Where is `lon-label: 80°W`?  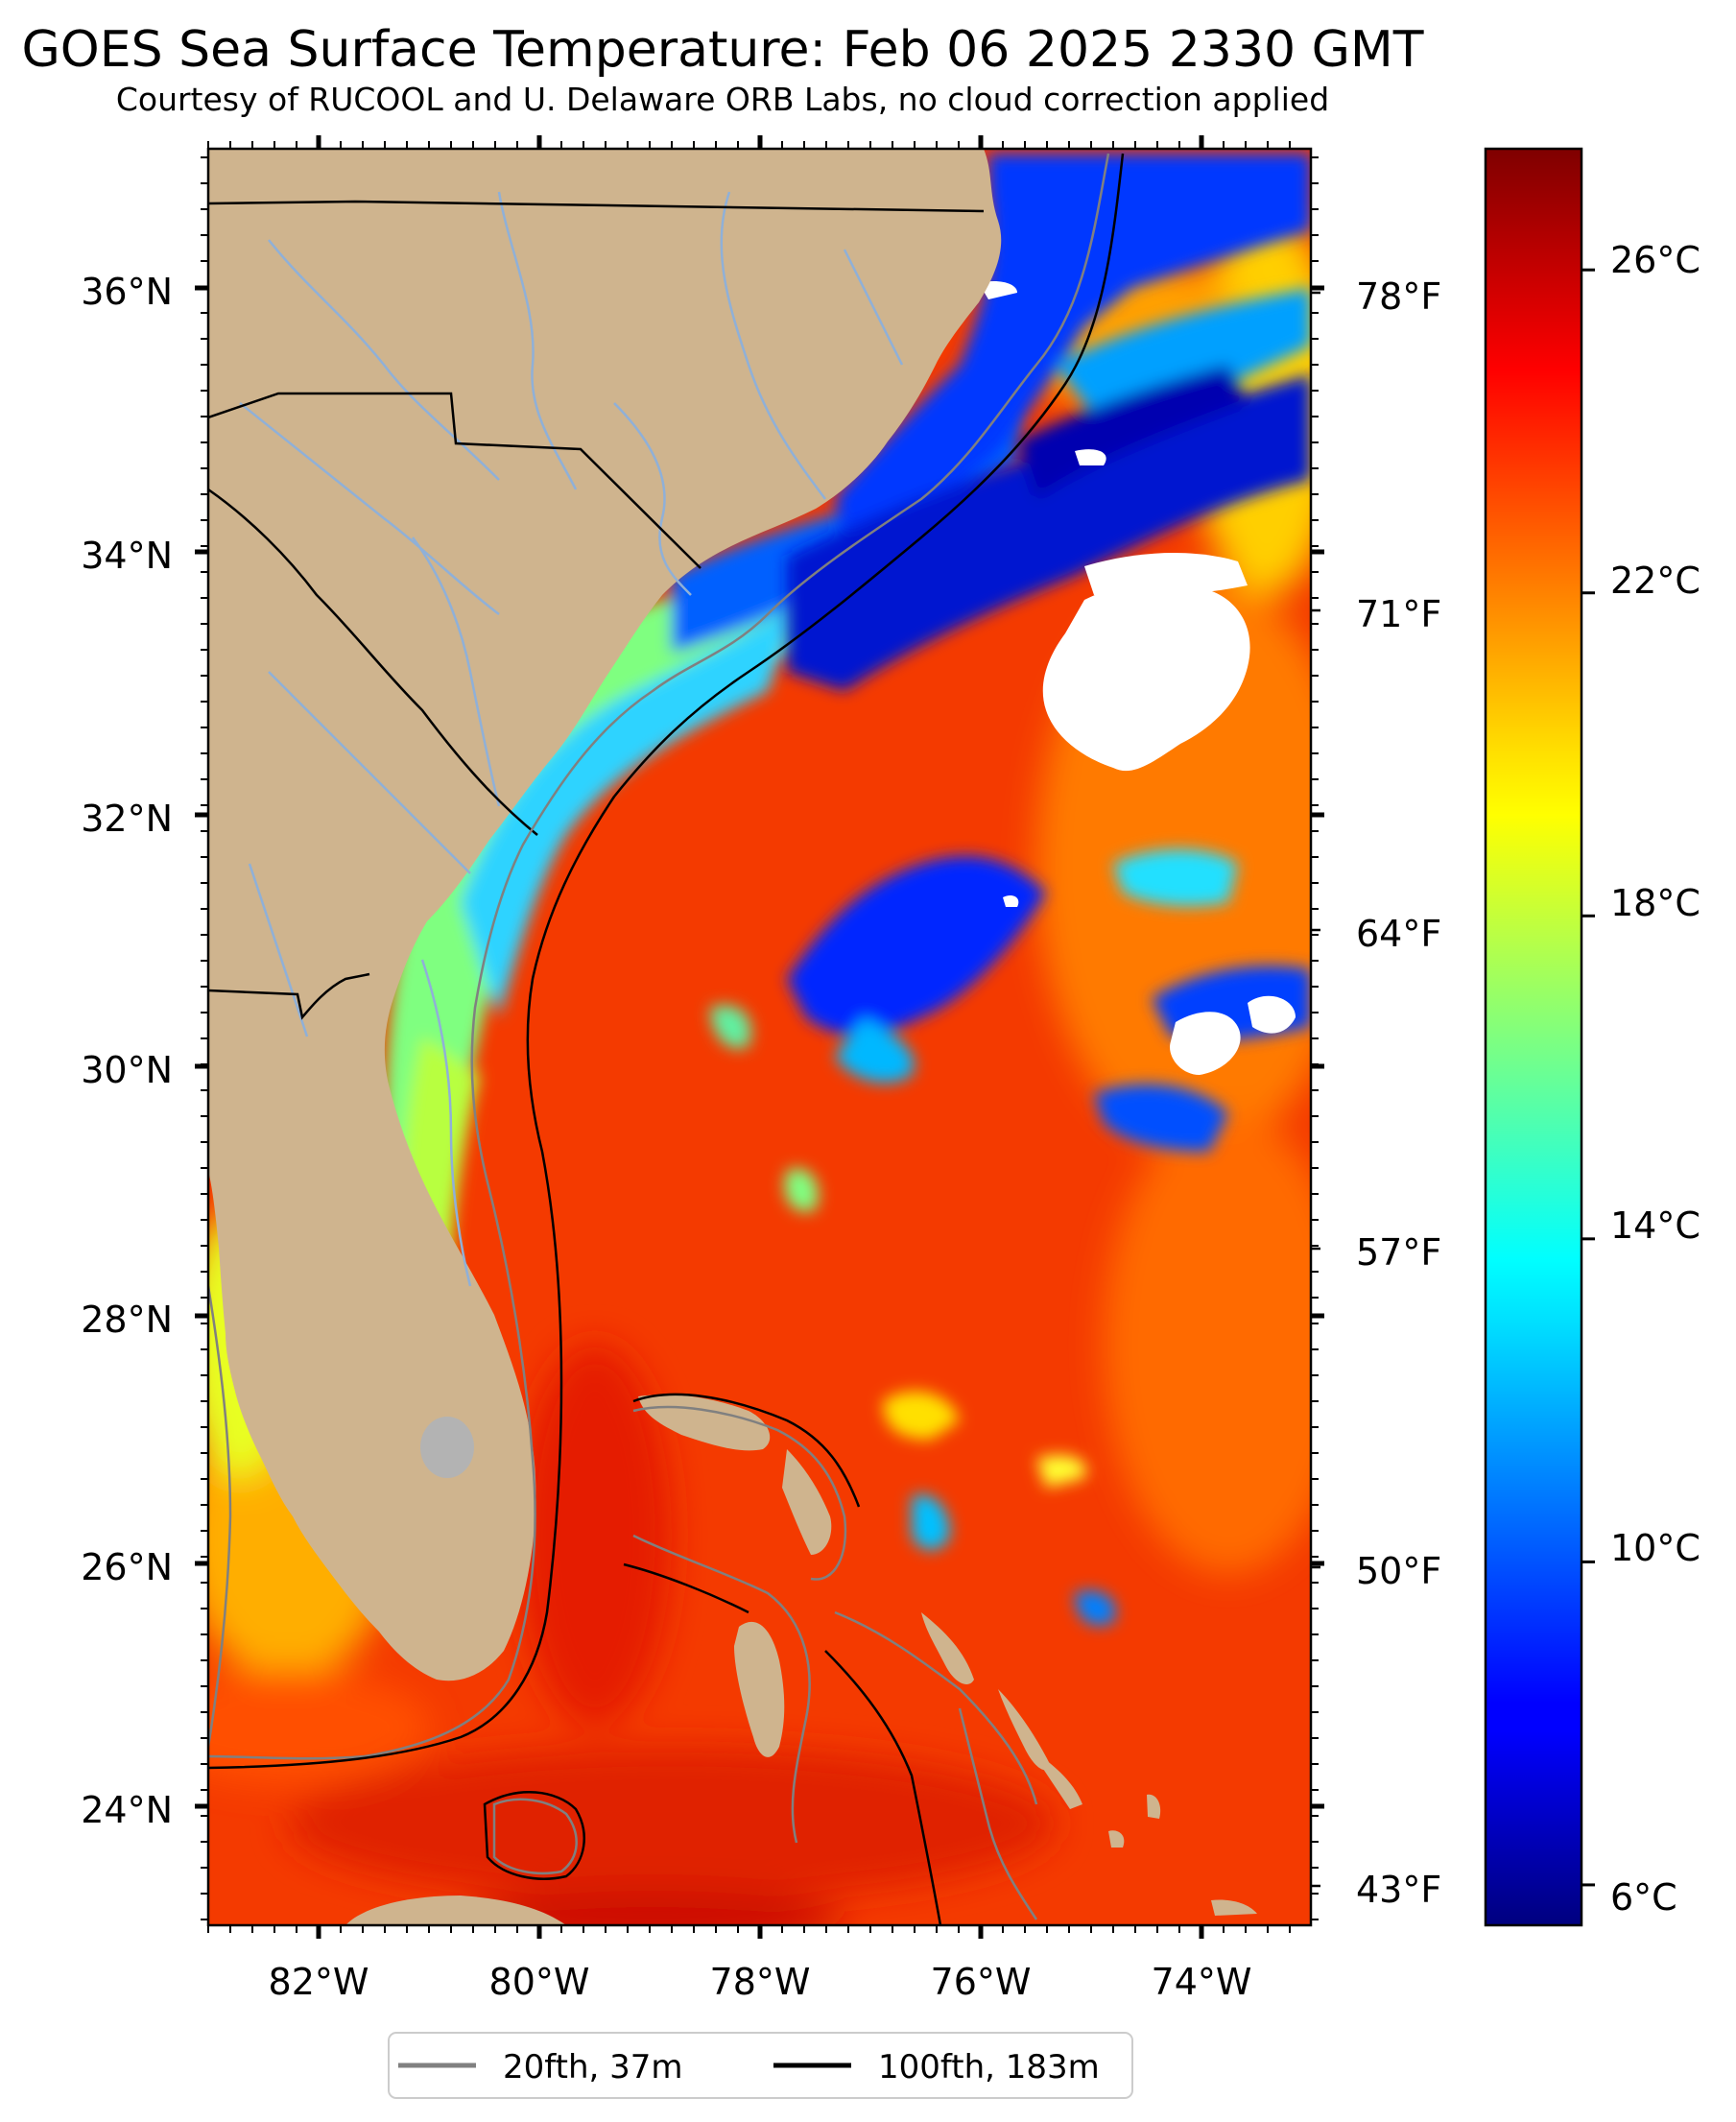 lon-label: 80°W is located at coordinates (539, 1982).